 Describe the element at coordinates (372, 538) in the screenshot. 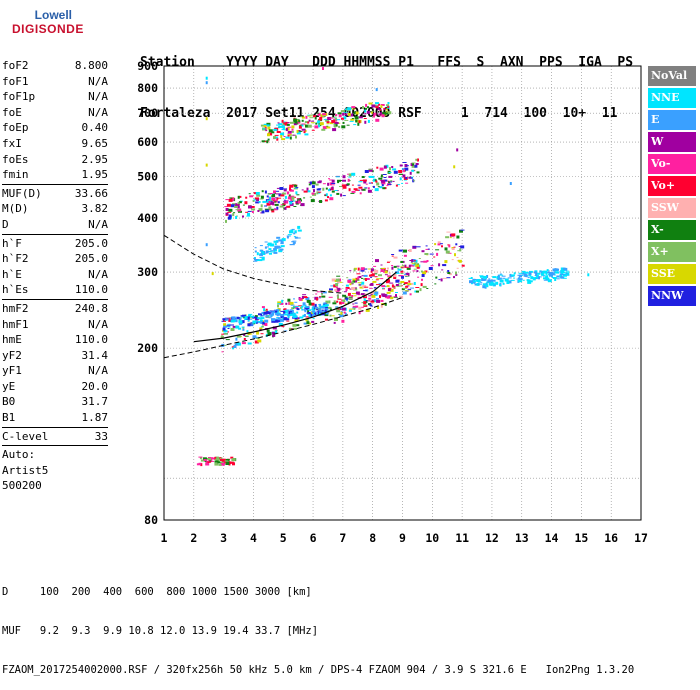

I see `x-tick-label: 8` at that location.